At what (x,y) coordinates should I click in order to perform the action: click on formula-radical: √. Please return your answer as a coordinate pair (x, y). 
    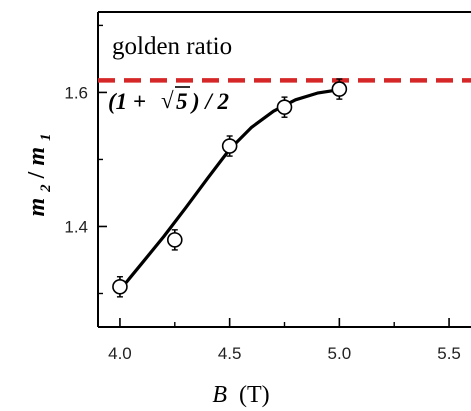
    Looking at the image, I should click on (167, 100).